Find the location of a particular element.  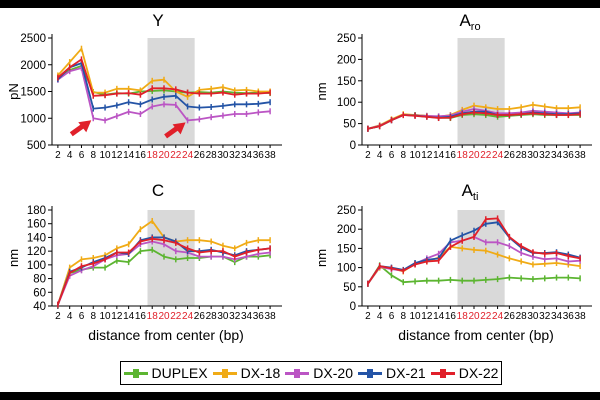

x-tick-label-Ati: 18 is located at coordinates (463, 316).